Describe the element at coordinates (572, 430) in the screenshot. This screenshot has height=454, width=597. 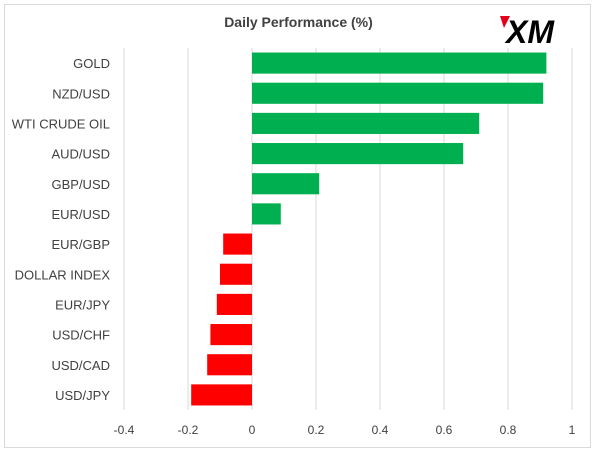
I see `x-tick-label: 1` at that location.